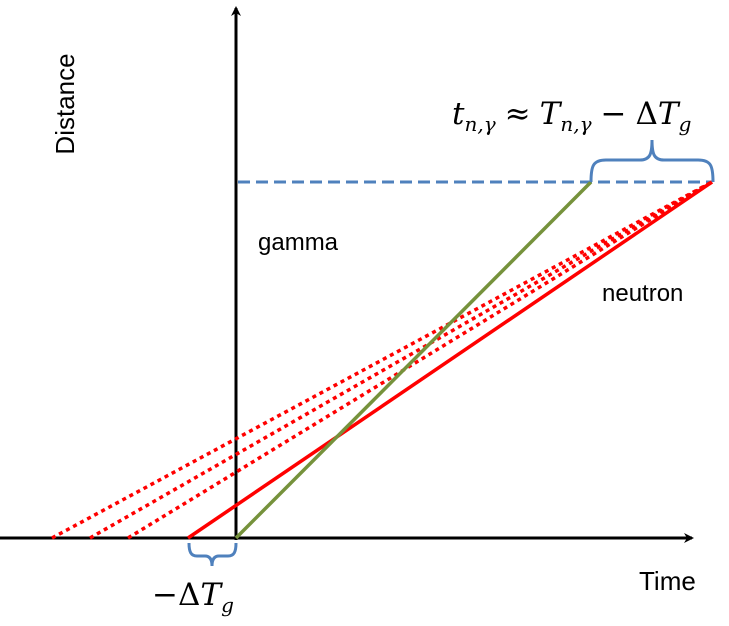 This screenshot has width=729, height=626. Describe the element at coordinates (685, 124) in the screenshot. I see `formula-T2-subscript: g` at that location.